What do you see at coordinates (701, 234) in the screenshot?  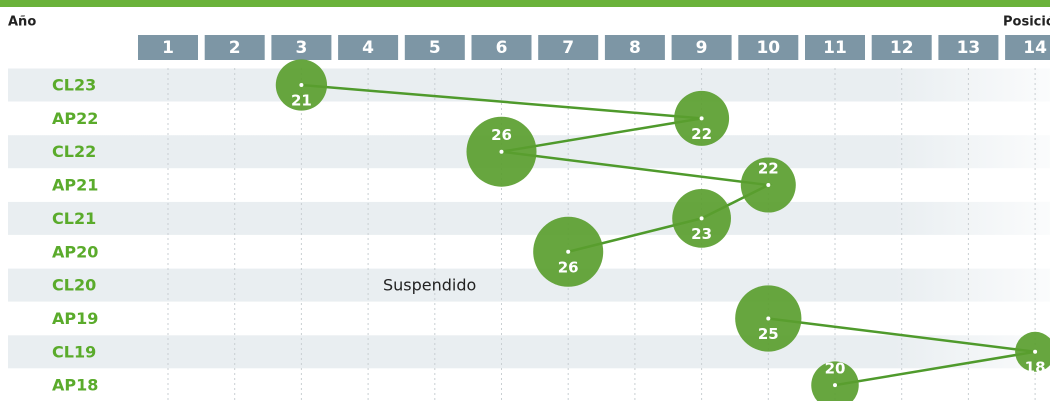 I see `bubble-label: 23` at bounding box center [701, 234].